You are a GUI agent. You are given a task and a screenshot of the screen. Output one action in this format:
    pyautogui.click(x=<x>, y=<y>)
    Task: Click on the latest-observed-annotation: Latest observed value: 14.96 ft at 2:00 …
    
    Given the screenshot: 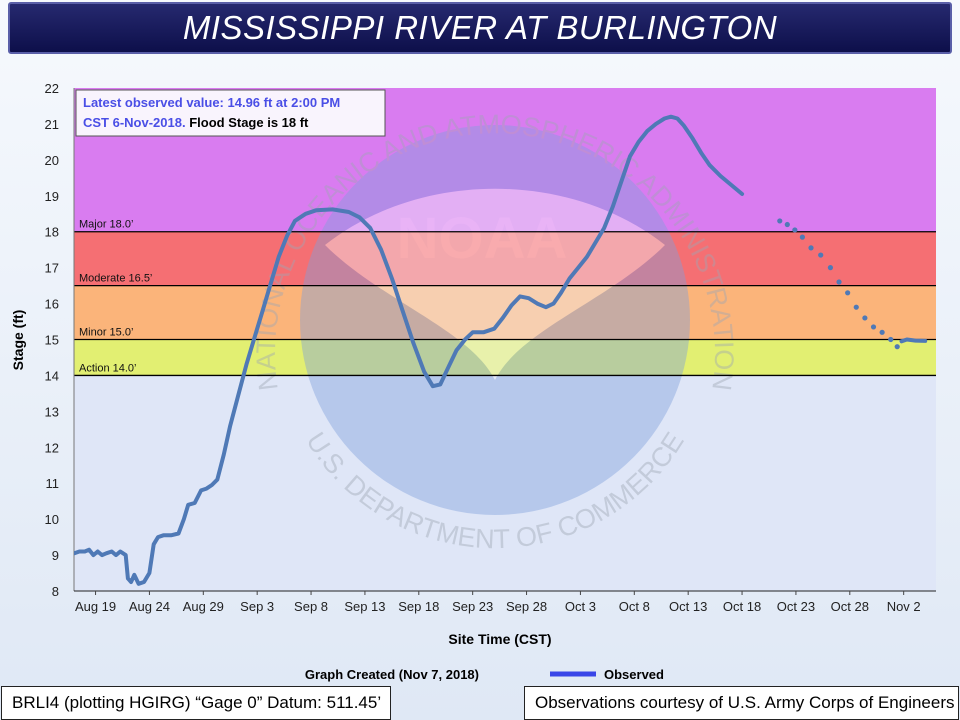 What is the action you would take?
    pyautogui.click(x=230, y=113)
    